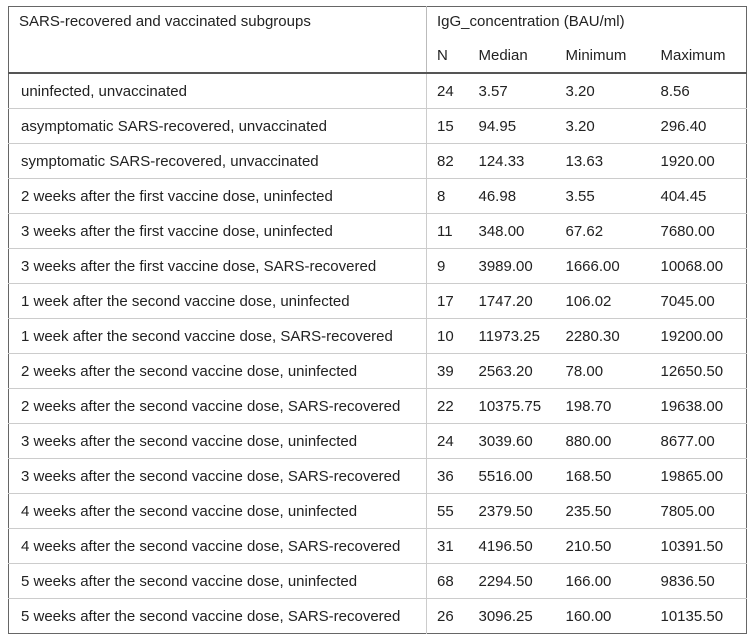  What do you see at coordinates (447, 196) in the screenshot?
I see `cell: 8` at bounding box center [447, 196].